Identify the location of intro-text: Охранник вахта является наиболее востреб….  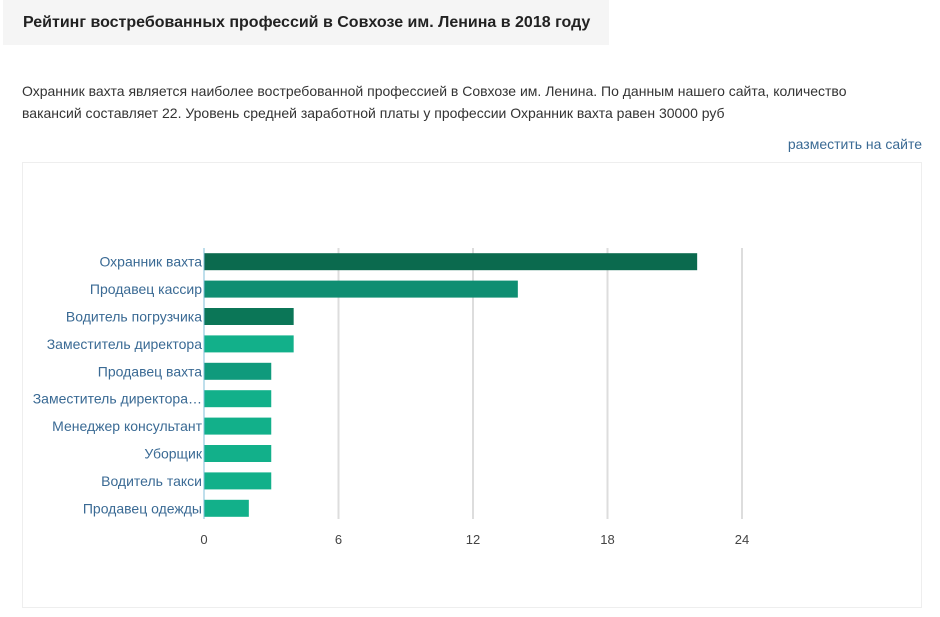
(434, 102).